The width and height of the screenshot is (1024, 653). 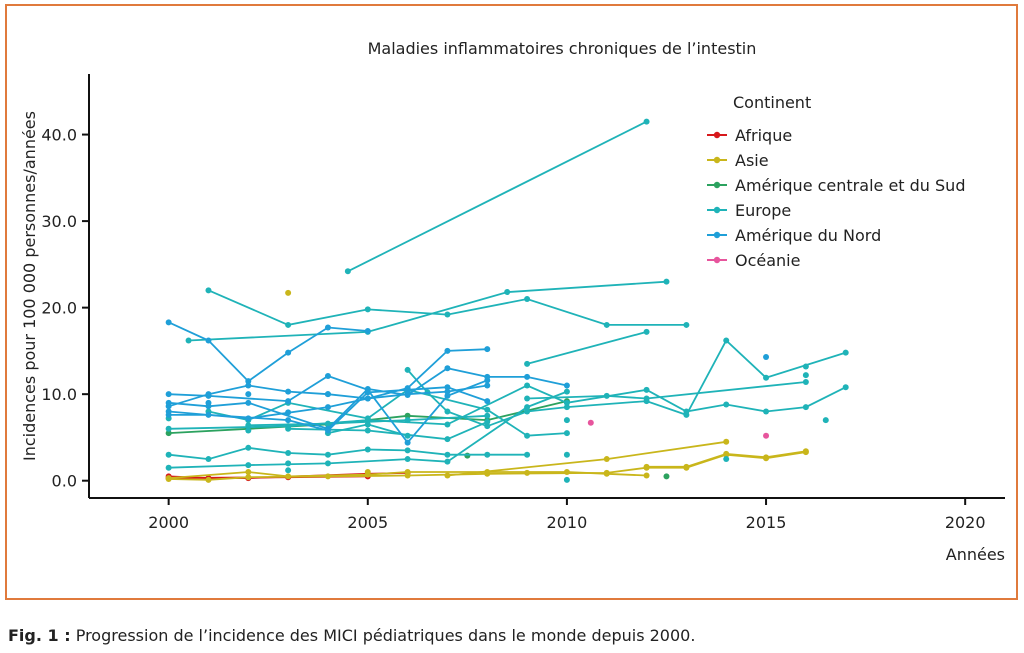 What do you see at coordinates (965, 522) in the screenshot?
I see `x-tick-label: 2020` at bounding box center [965, 522].